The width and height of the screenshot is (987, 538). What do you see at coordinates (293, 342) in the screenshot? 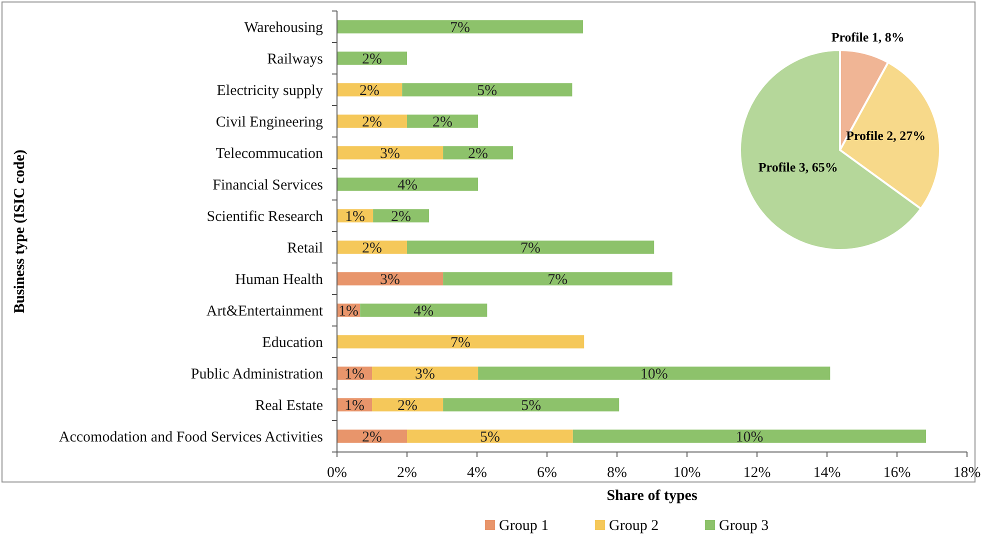
I see `y-tick-label: Education` at bounding box center [293, 342].